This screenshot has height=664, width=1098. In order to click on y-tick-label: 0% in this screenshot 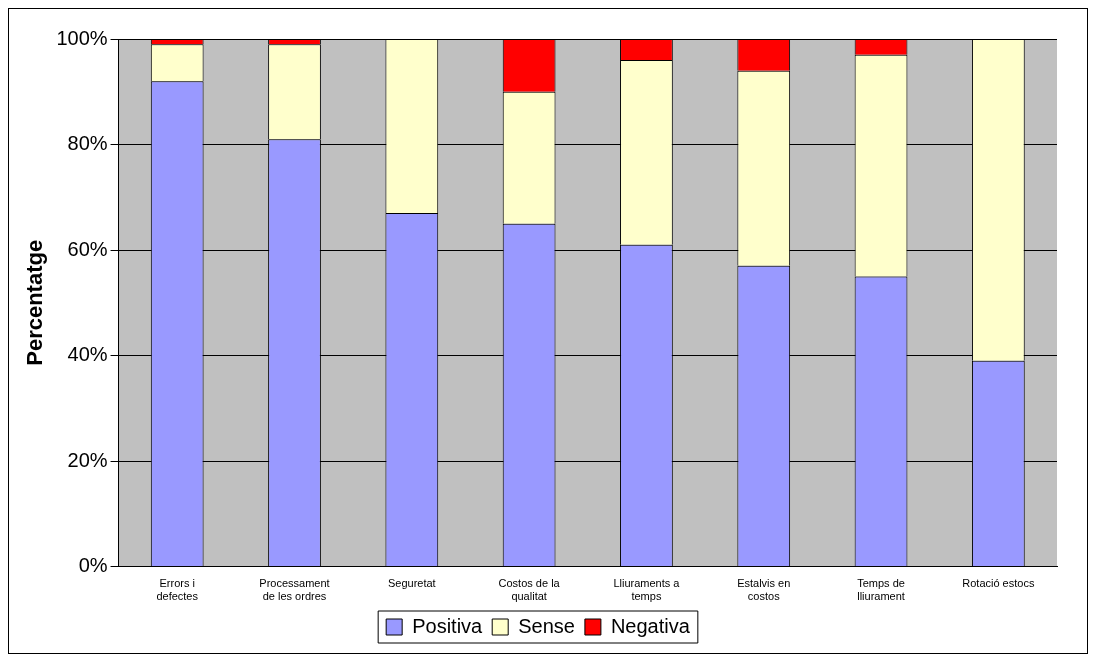, I will do `click(93, 565)`.